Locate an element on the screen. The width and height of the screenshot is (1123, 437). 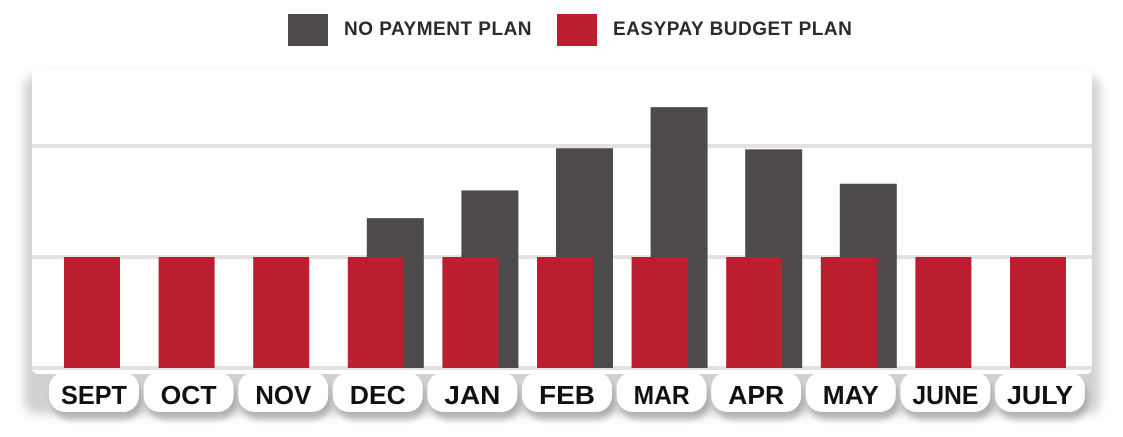
category-label-mar: MAR is located at coordinates (662, 395).